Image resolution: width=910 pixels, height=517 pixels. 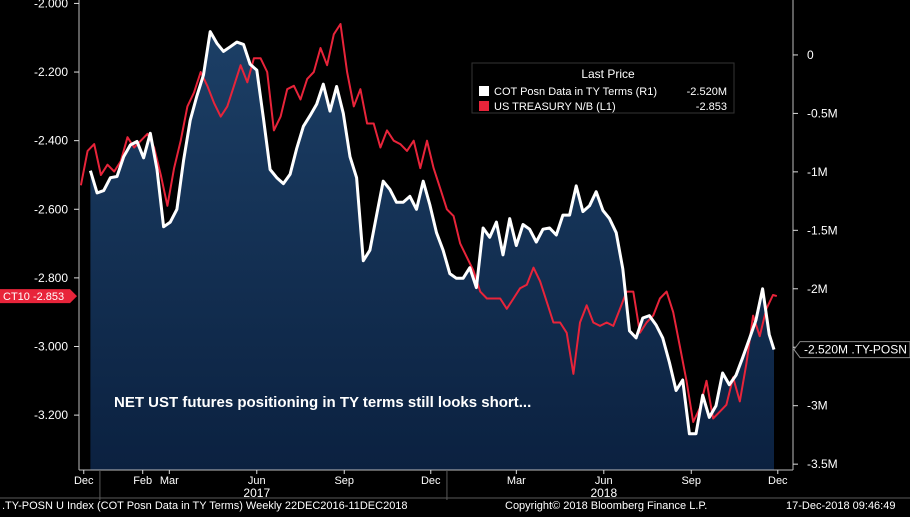 I want to click on x-year-label: 2017, so click(x=256, y=493).